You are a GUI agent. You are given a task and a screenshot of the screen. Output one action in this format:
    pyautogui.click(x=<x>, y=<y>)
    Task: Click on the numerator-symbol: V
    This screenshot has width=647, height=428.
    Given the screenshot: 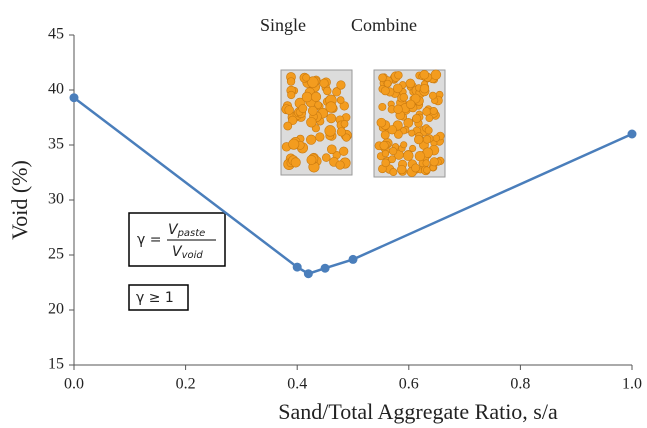 What is the action you would take?
    pyautogui.click(x=173, y=230)
    